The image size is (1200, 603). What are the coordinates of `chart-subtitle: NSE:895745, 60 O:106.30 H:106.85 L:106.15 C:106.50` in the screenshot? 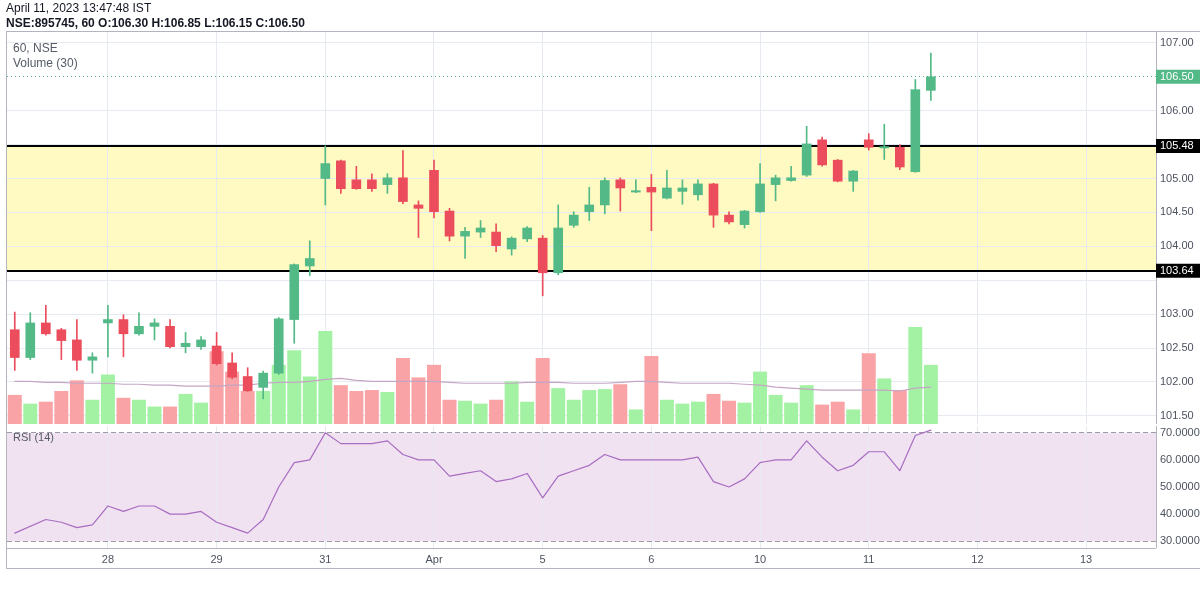 It's located at (155, 23).